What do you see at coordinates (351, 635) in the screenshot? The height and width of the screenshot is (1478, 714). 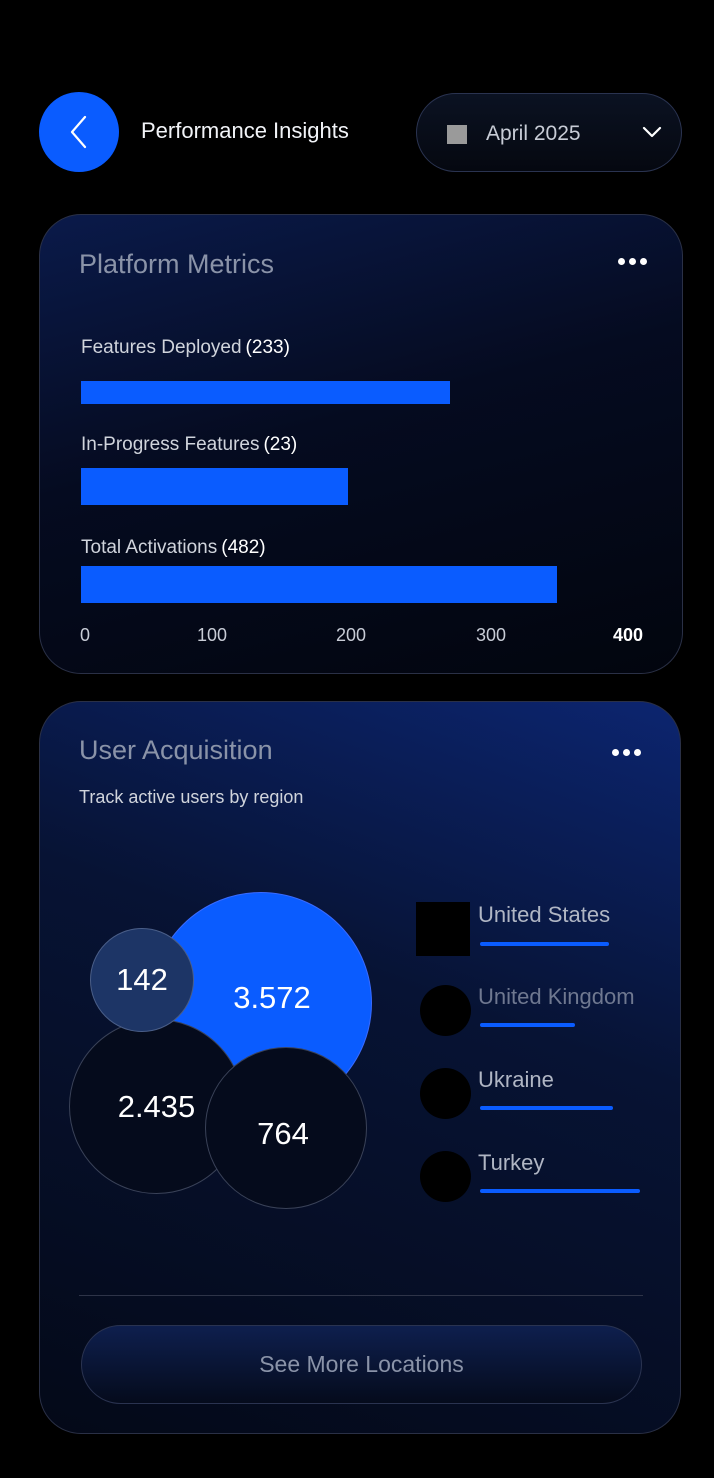 I see `x-tick-label: 200` at bounding box center [351, 635].